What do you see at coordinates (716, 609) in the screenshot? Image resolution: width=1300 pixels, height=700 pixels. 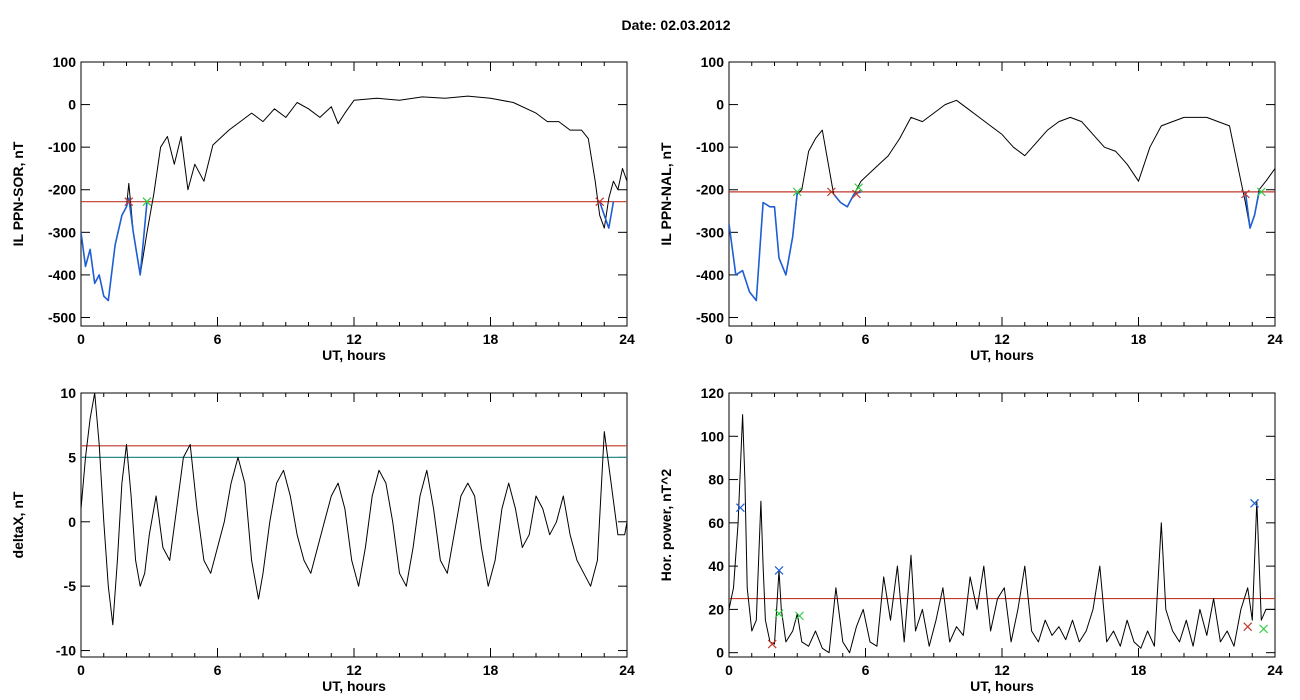 I see `panel-power-y-tick-label: 20` at bounding box center [716, 609].